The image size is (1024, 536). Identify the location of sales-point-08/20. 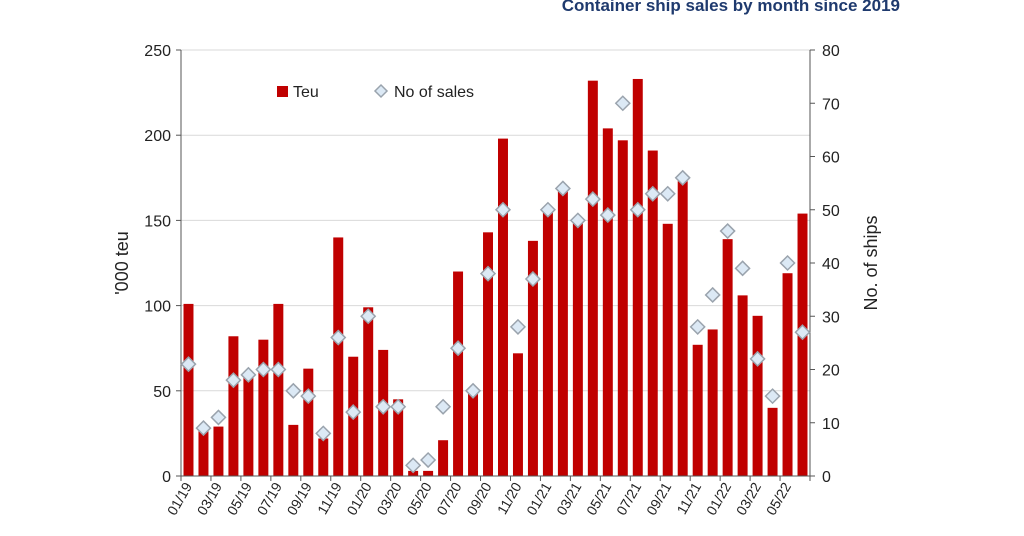
(473, 390).